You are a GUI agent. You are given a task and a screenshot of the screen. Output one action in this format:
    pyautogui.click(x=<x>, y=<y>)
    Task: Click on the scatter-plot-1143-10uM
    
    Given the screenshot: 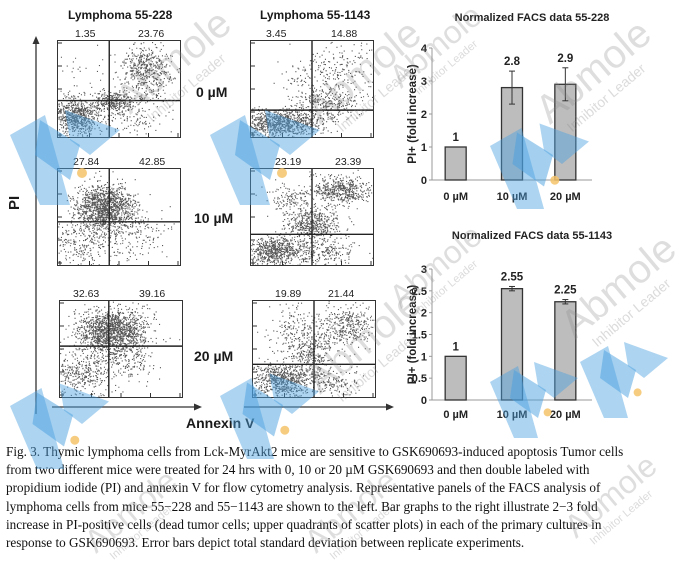 What is the action you would take?
    pyautogui.click(x=312, y=217)
    